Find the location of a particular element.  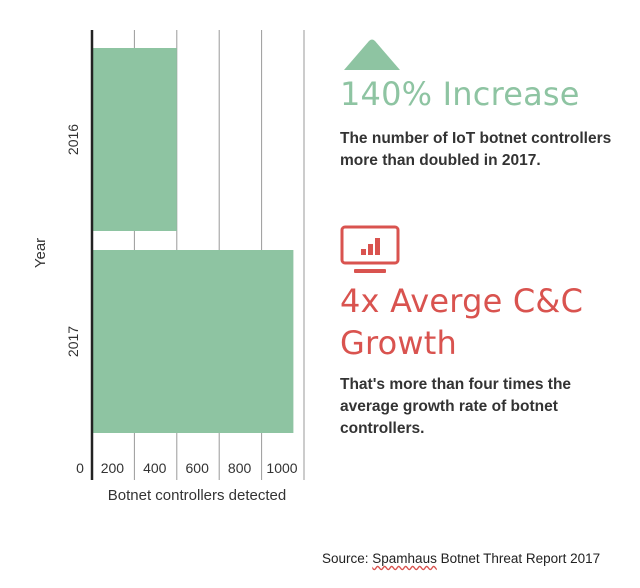

x-tick-label: 400 is located at coordinates (155, 468).